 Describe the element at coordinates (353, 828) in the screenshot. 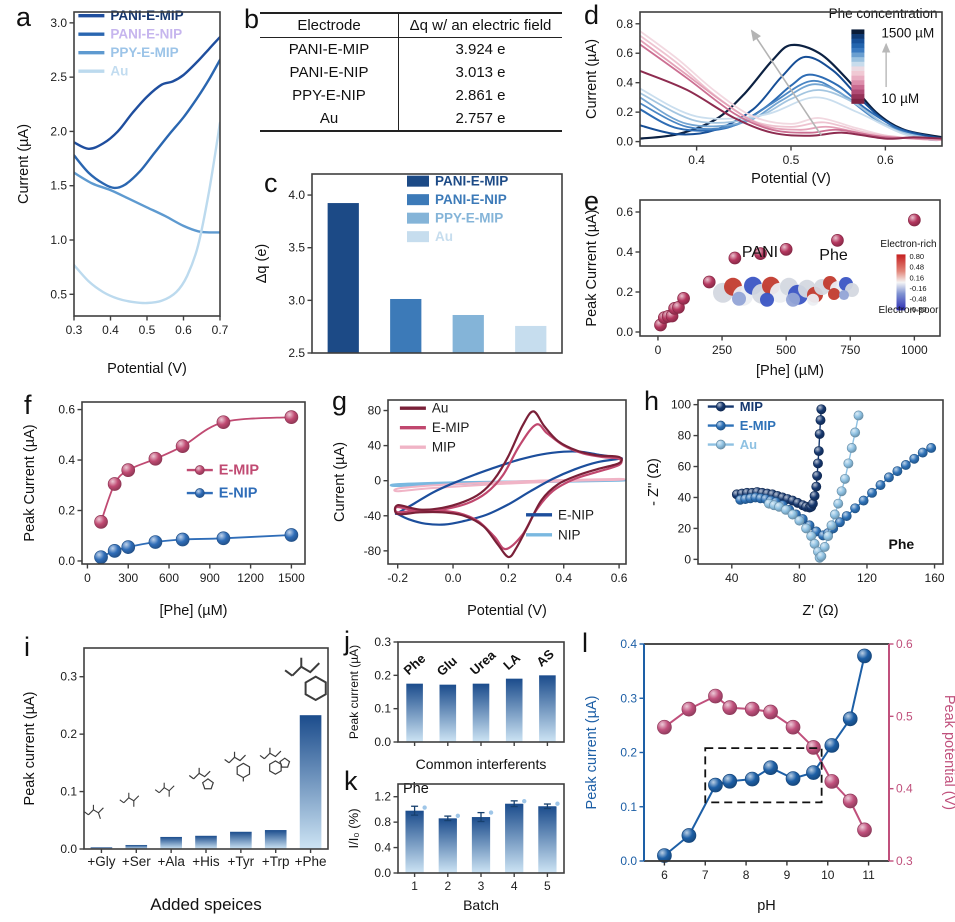

I see `svg-text: I/I₀ (%)` at that location.